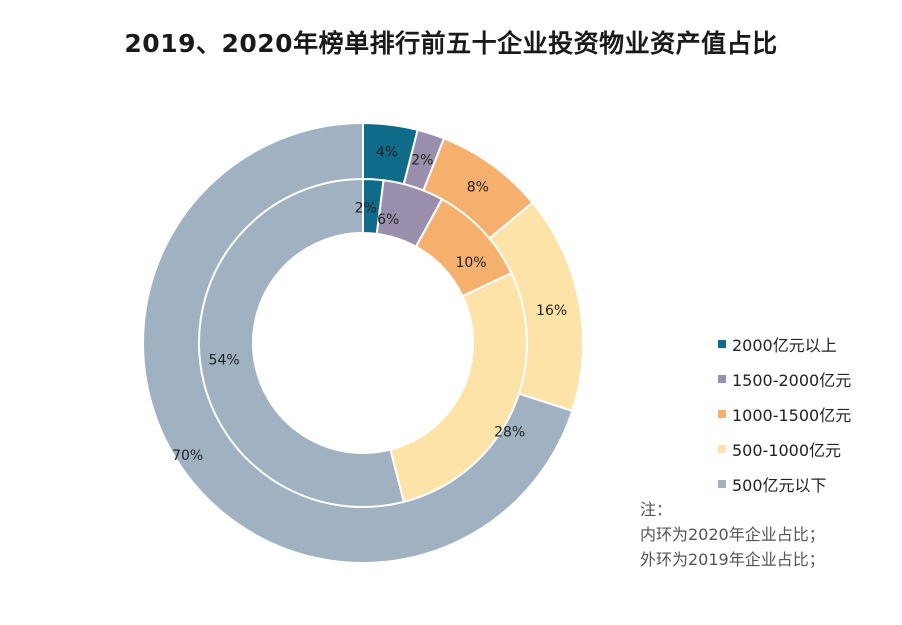  What do you see at coordinates (656, 509) in the screenshot?
I see `note-heading: 注：` at bounding box center [656, 509].